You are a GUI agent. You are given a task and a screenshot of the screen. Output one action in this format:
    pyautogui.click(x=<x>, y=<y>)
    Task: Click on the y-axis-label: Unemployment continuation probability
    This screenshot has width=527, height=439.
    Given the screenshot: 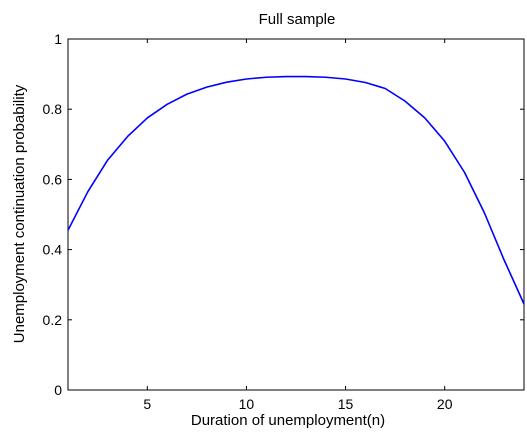 What is the action you would take?
    pyautogui.click(x=19, y=213)
    